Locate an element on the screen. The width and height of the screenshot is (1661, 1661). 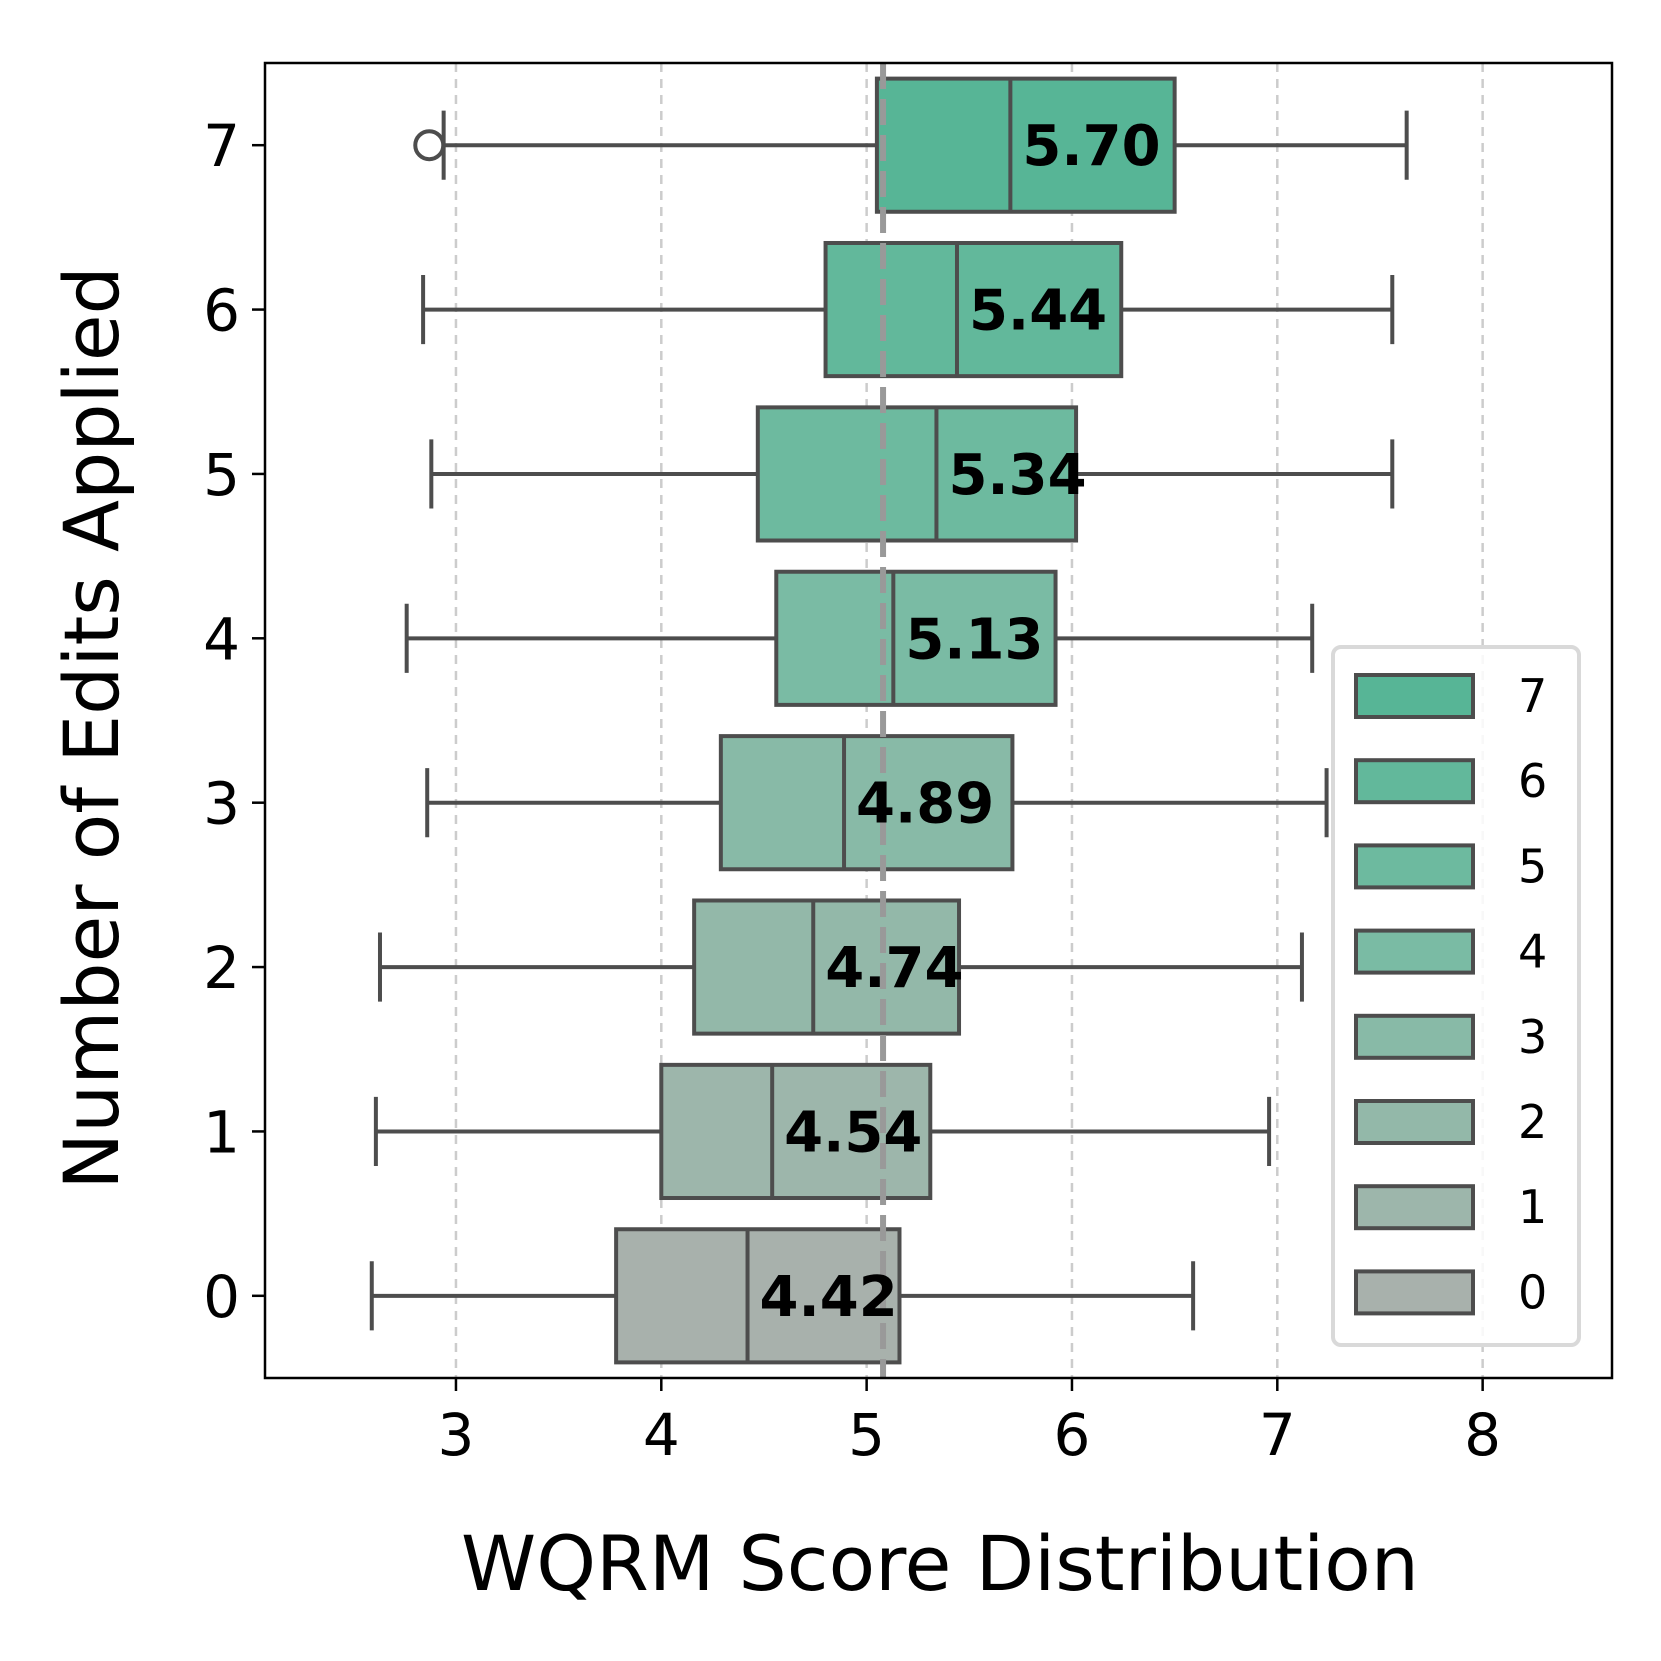
legend-label: 5 is located at coordinates (1532, 866).